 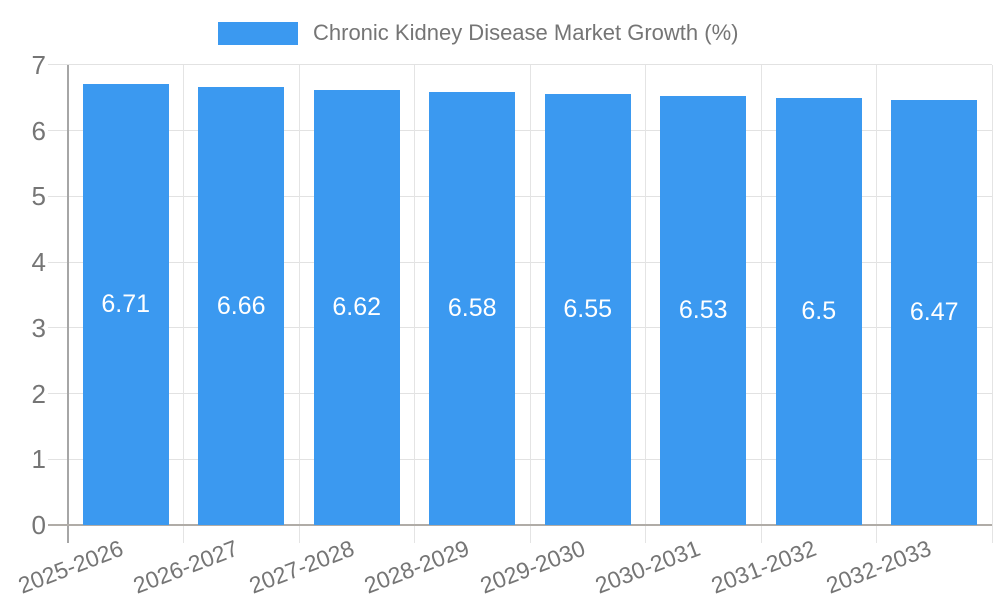 I want to click on y-tick-label: 7, so click(x=38, y=64).